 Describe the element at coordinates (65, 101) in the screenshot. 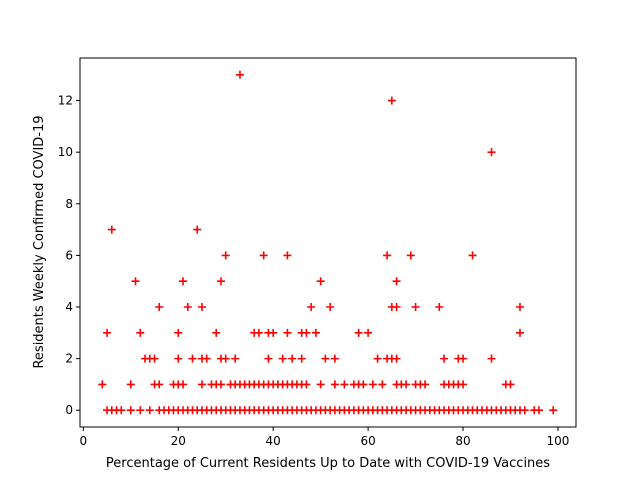

I see `y-tick-label: 12` at that location.